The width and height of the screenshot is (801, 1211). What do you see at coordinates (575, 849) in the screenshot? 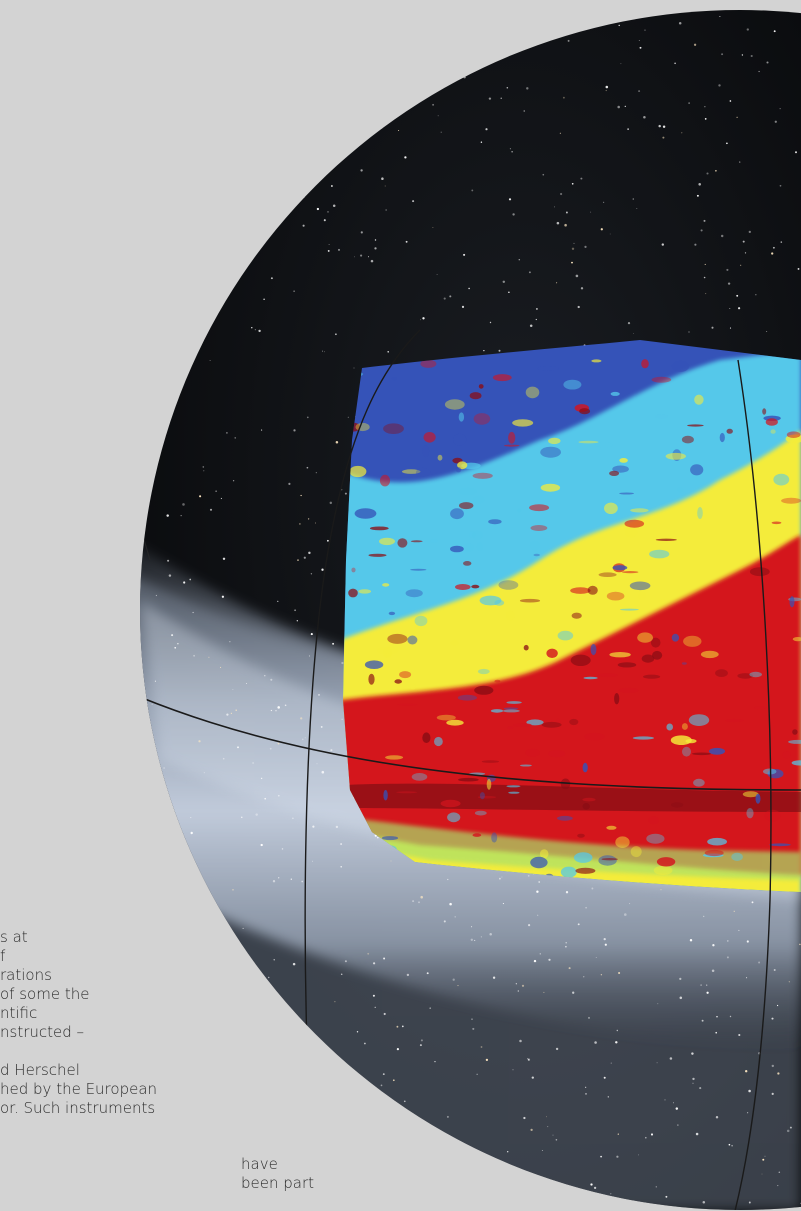
I see `map-green-fringe` at bounding box center [575, 849].